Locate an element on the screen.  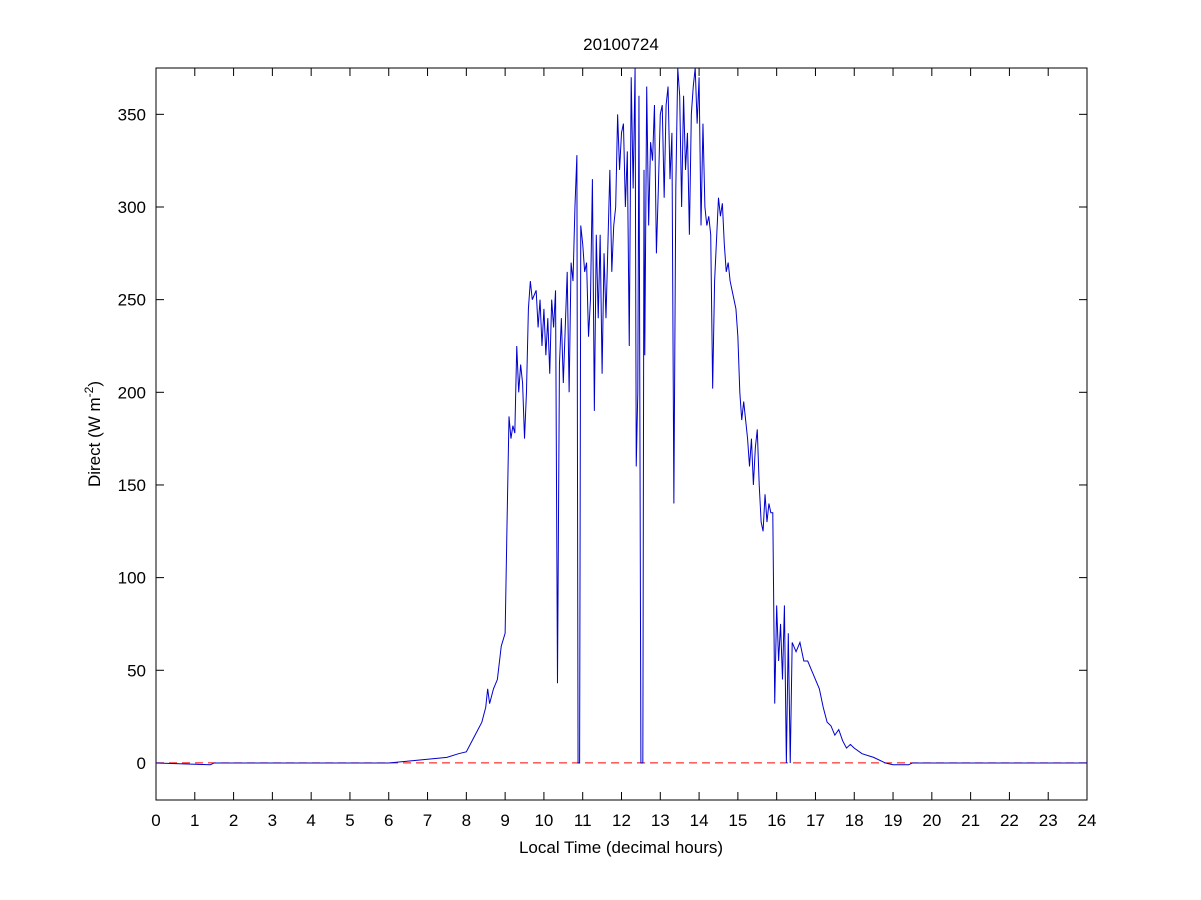
chart-title: 20100724 is located at coordinates (621, 44).